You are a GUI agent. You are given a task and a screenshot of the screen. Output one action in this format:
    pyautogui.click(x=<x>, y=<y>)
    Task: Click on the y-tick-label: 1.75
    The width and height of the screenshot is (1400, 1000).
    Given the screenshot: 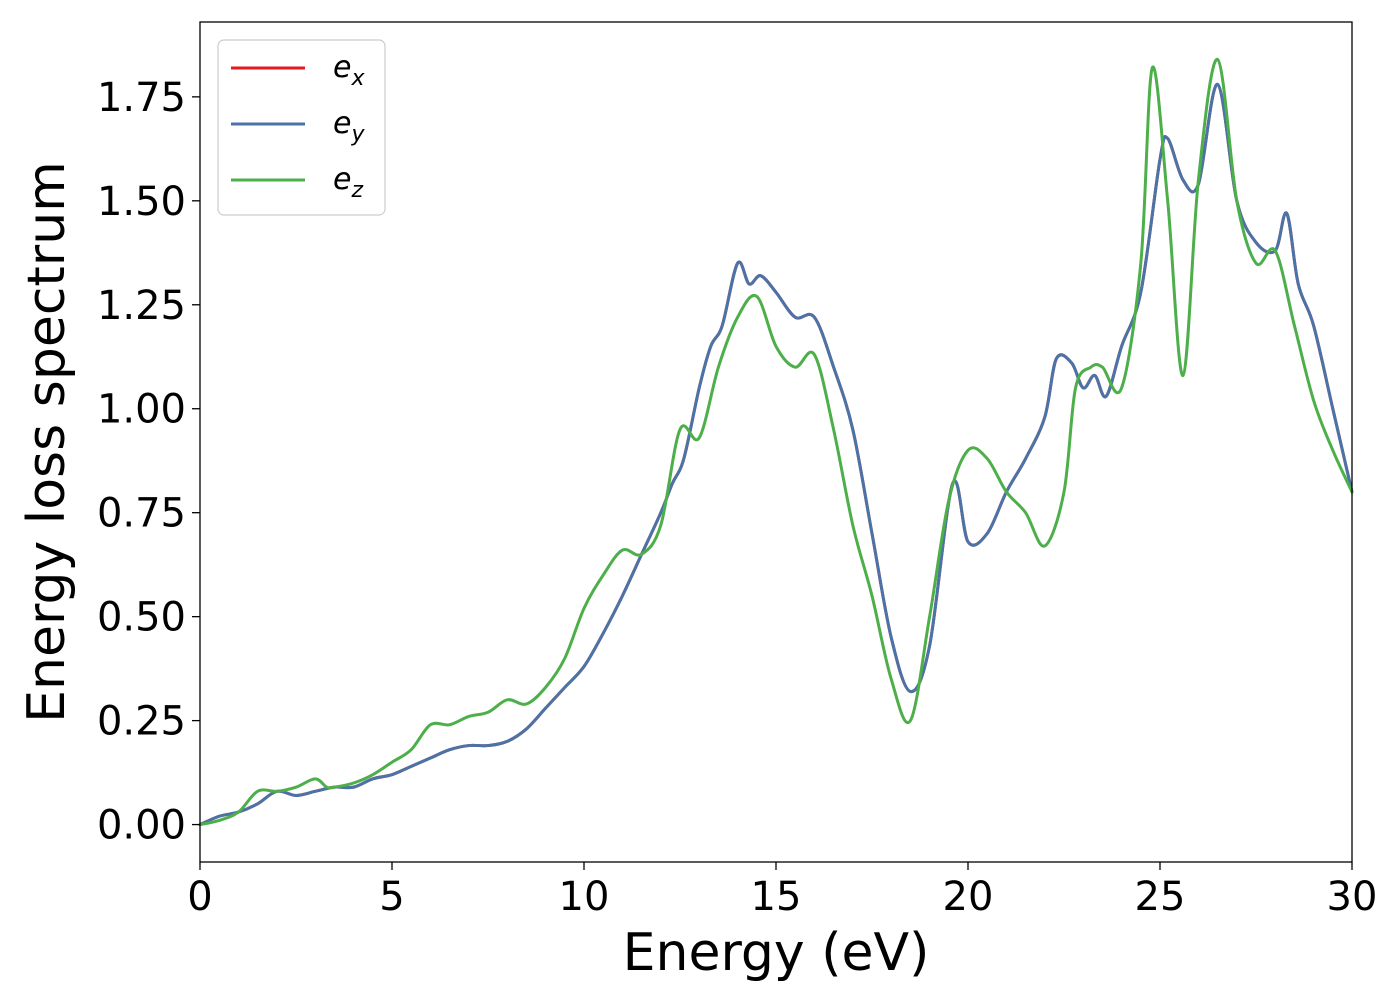 What is the action you would take?
    pyautogui.click(x=141, y=98)
    